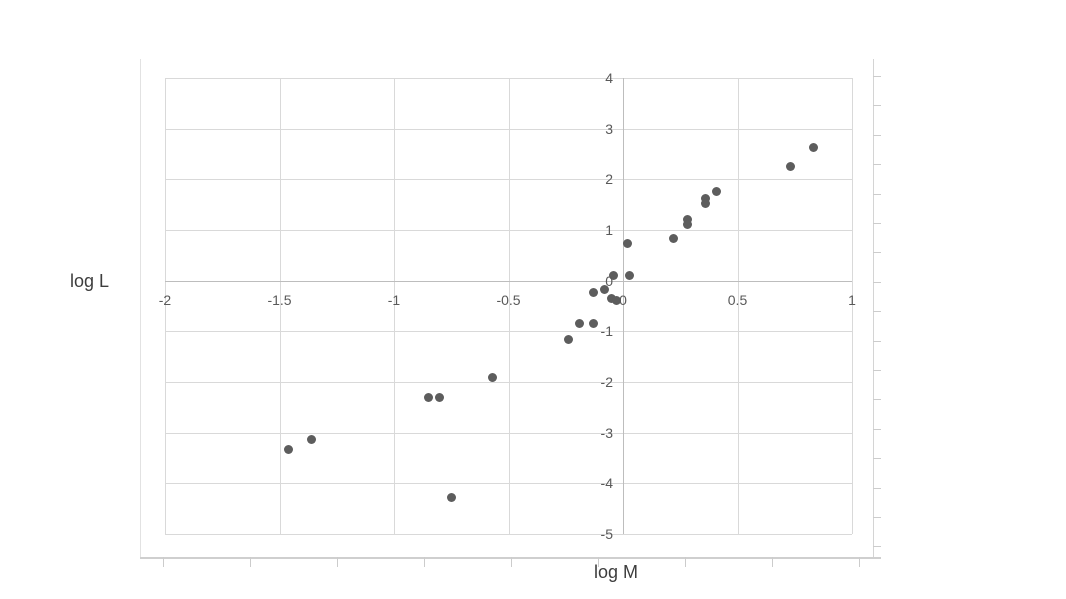  I want to click on x-tick-label: -0.5, so click(508, 299).